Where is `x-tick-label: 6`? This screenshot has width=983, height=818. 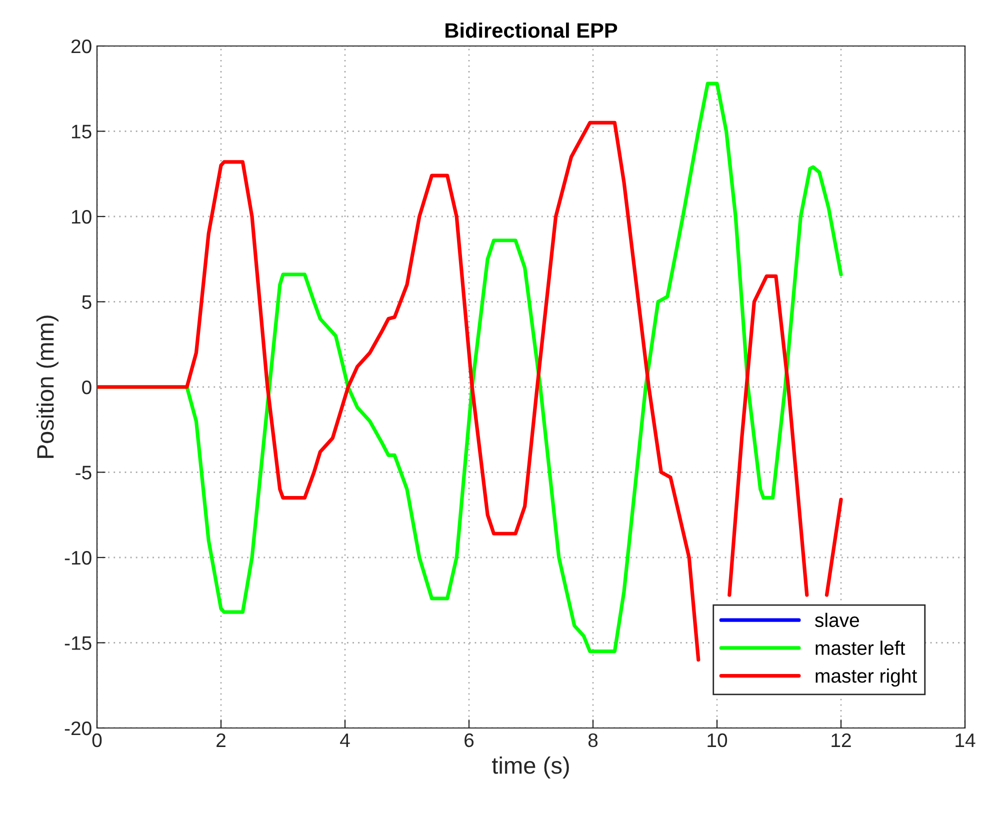
x-tick-label: 6 is located at coordinates (469, 740).